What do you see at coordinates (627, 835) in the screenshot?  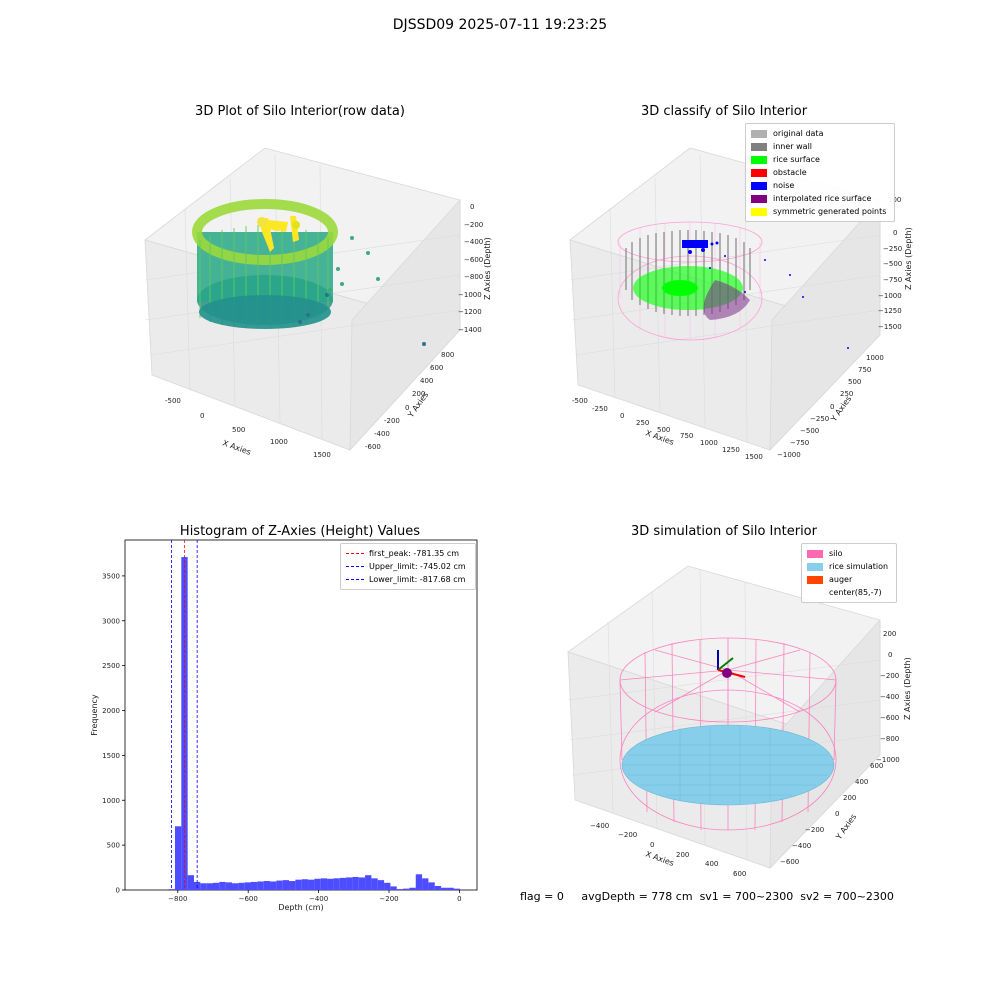 I see `plot4-xtick: −200` at bounding box center [627, 835].